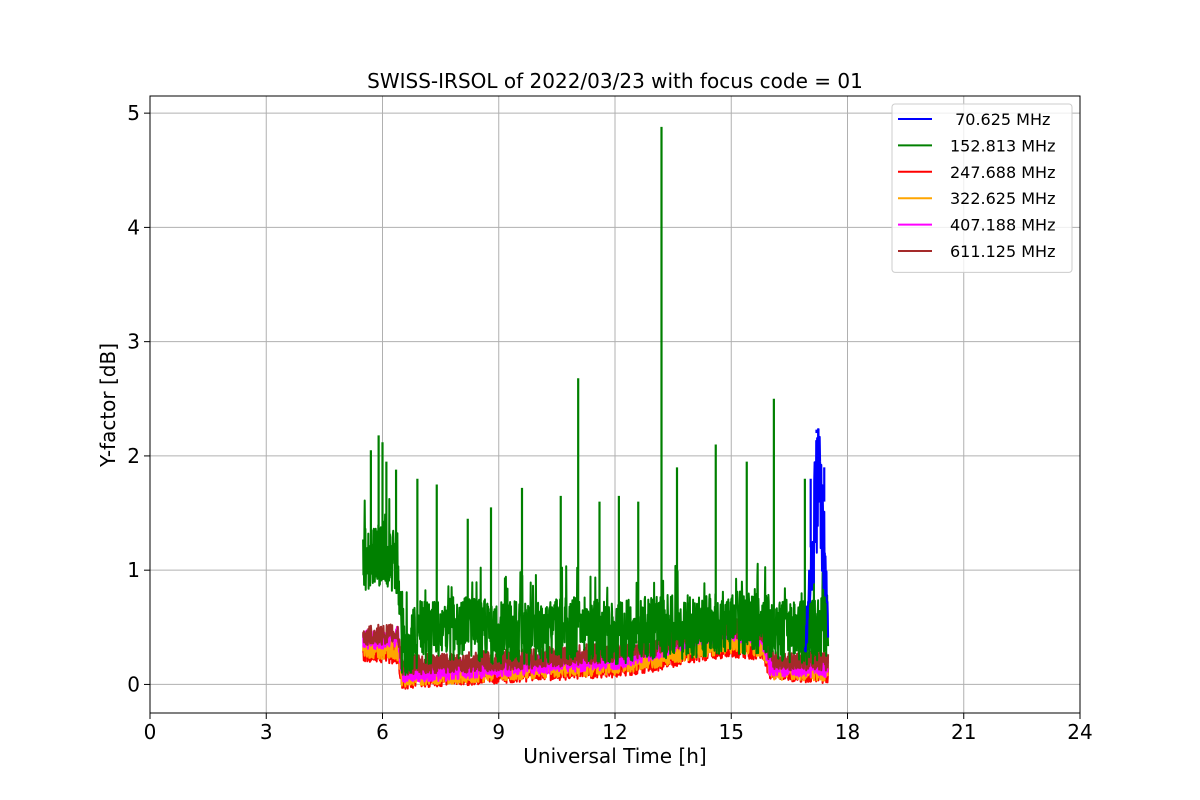 The height and width of the screenshot is (800, 1200). I want to click on legend-label: 322.625 MHz, so click(1002, 198).